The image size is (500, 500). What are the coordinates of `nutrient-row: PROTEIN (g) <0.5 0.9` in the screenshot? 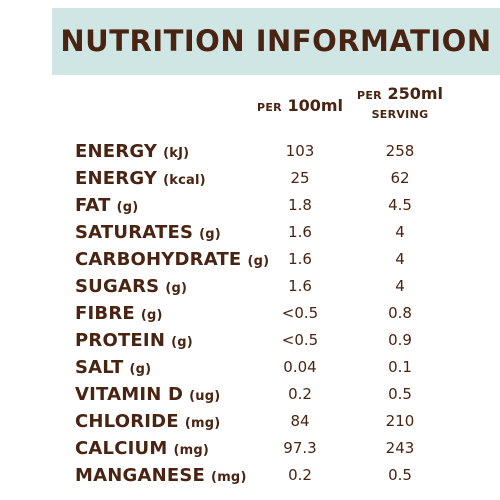 It's located at (250, 340).